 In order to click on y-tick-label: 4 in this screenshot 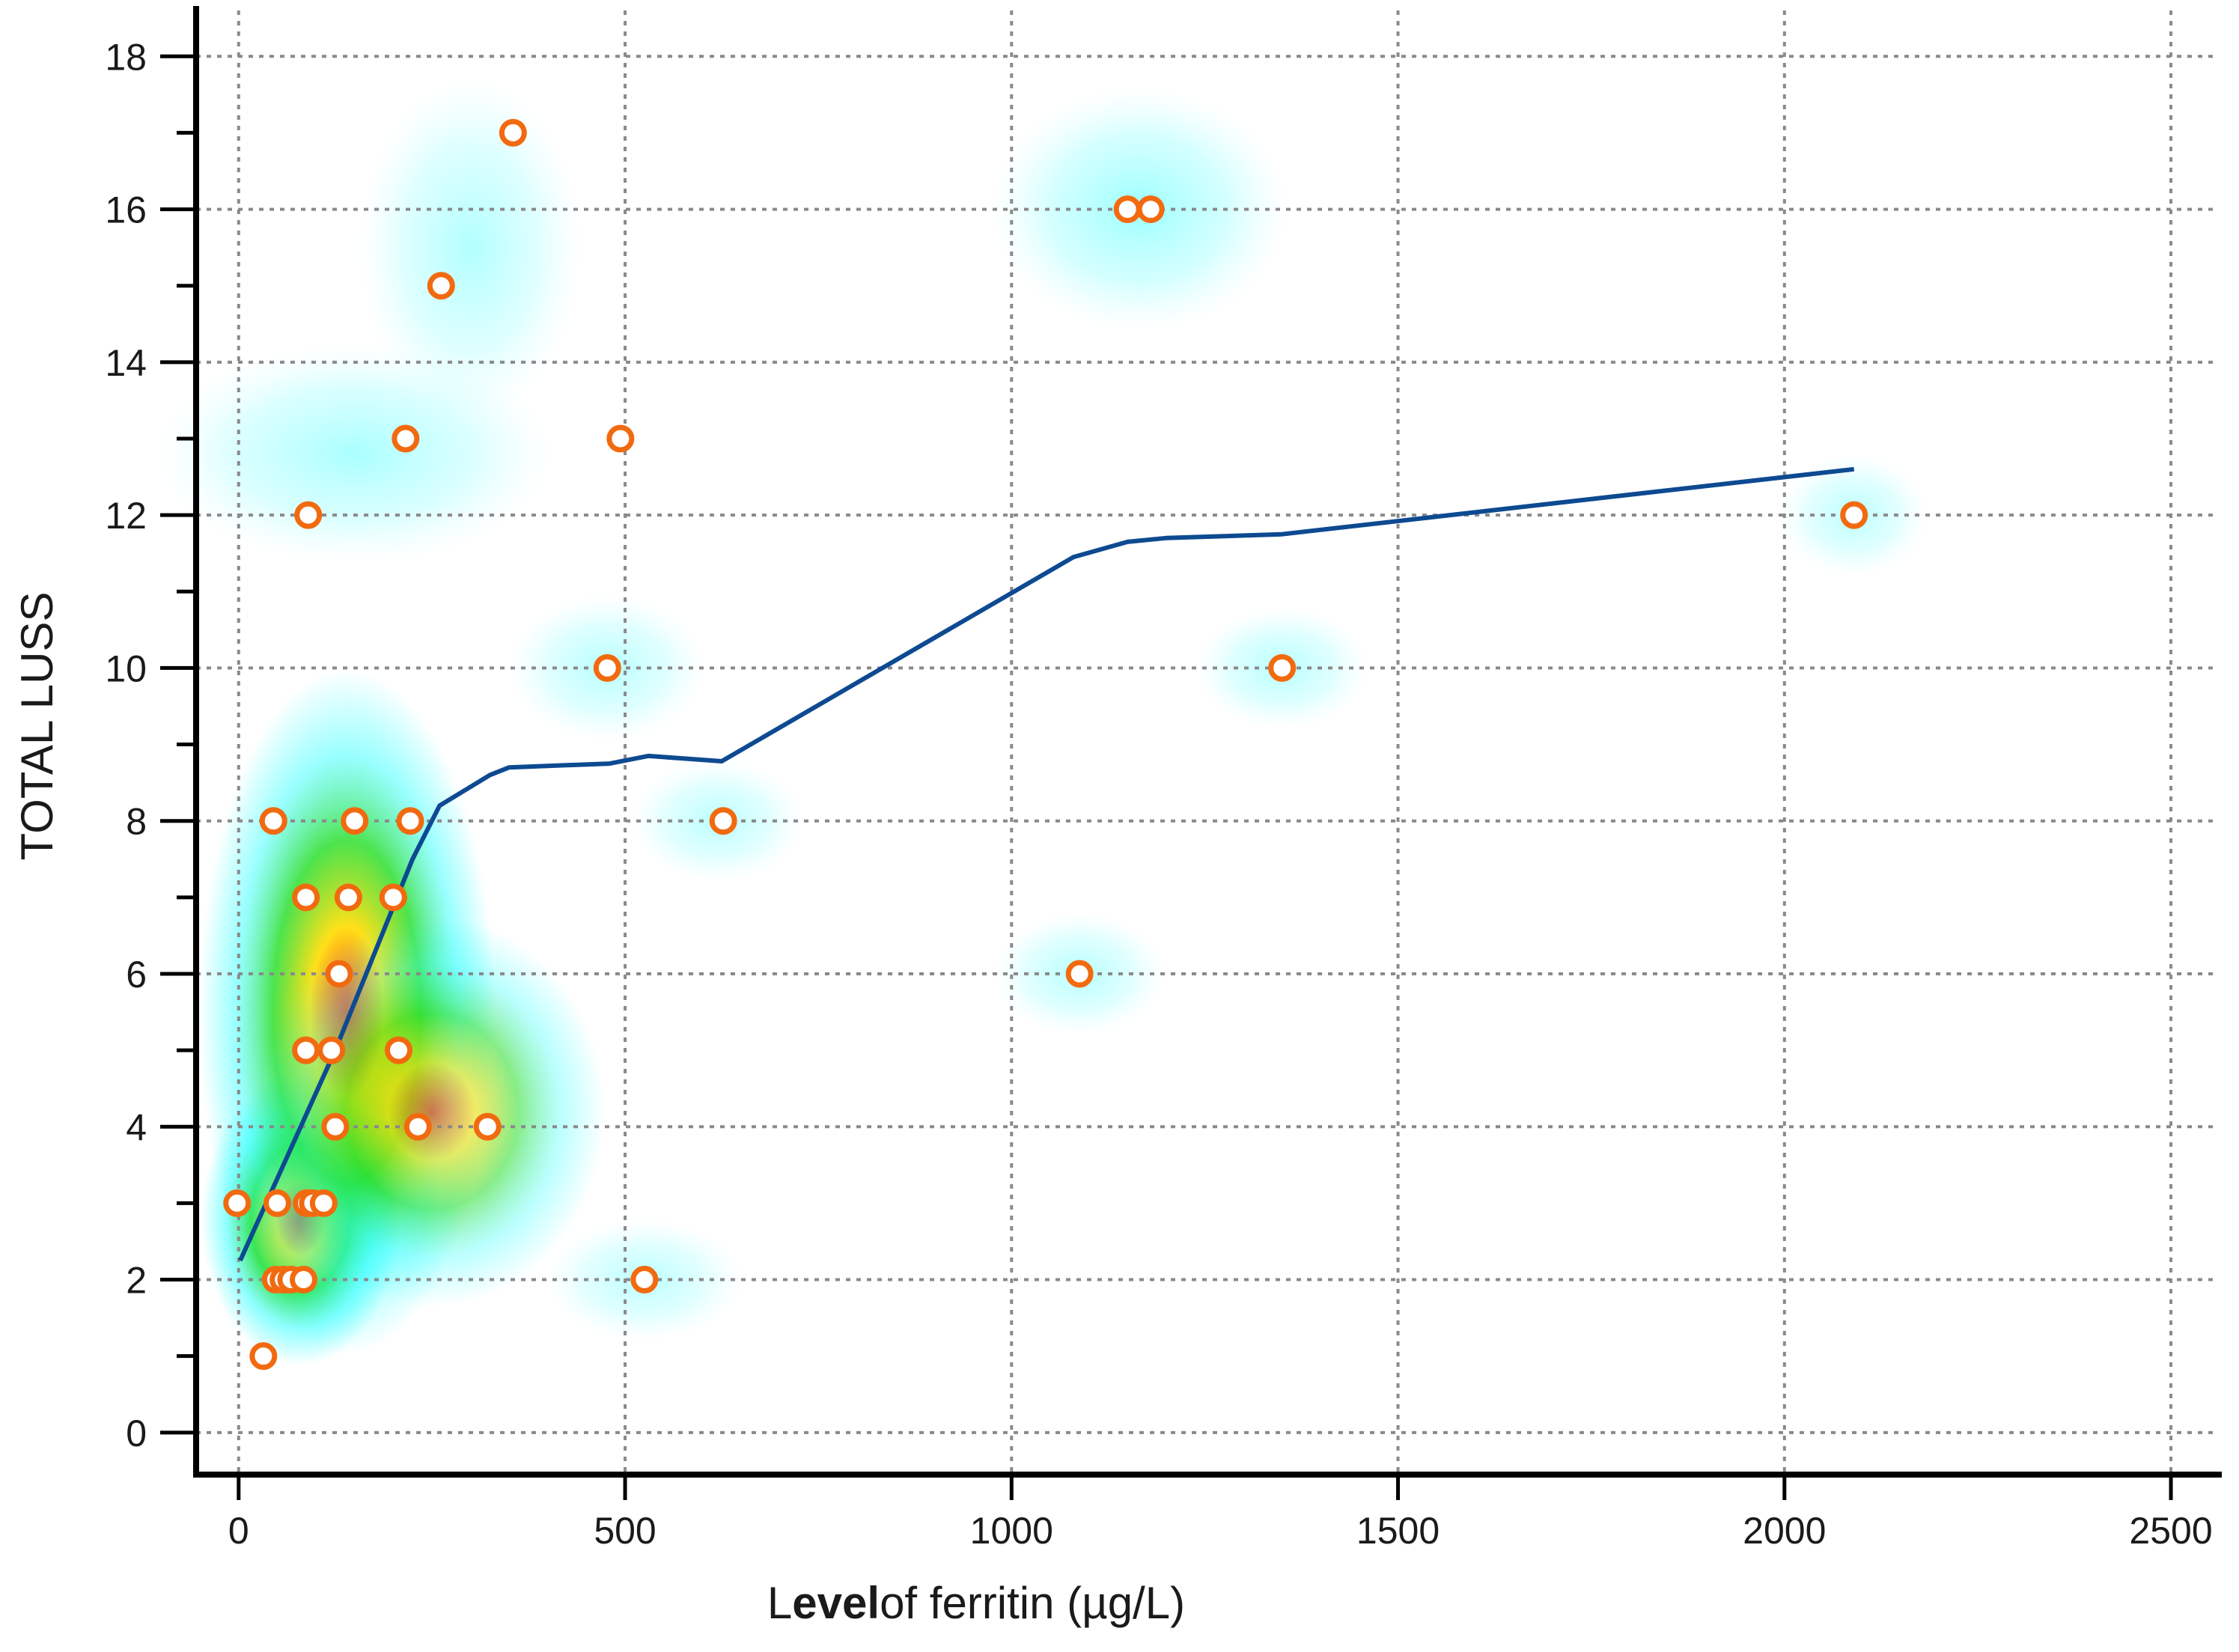, I will do `click(136, 1127)`.